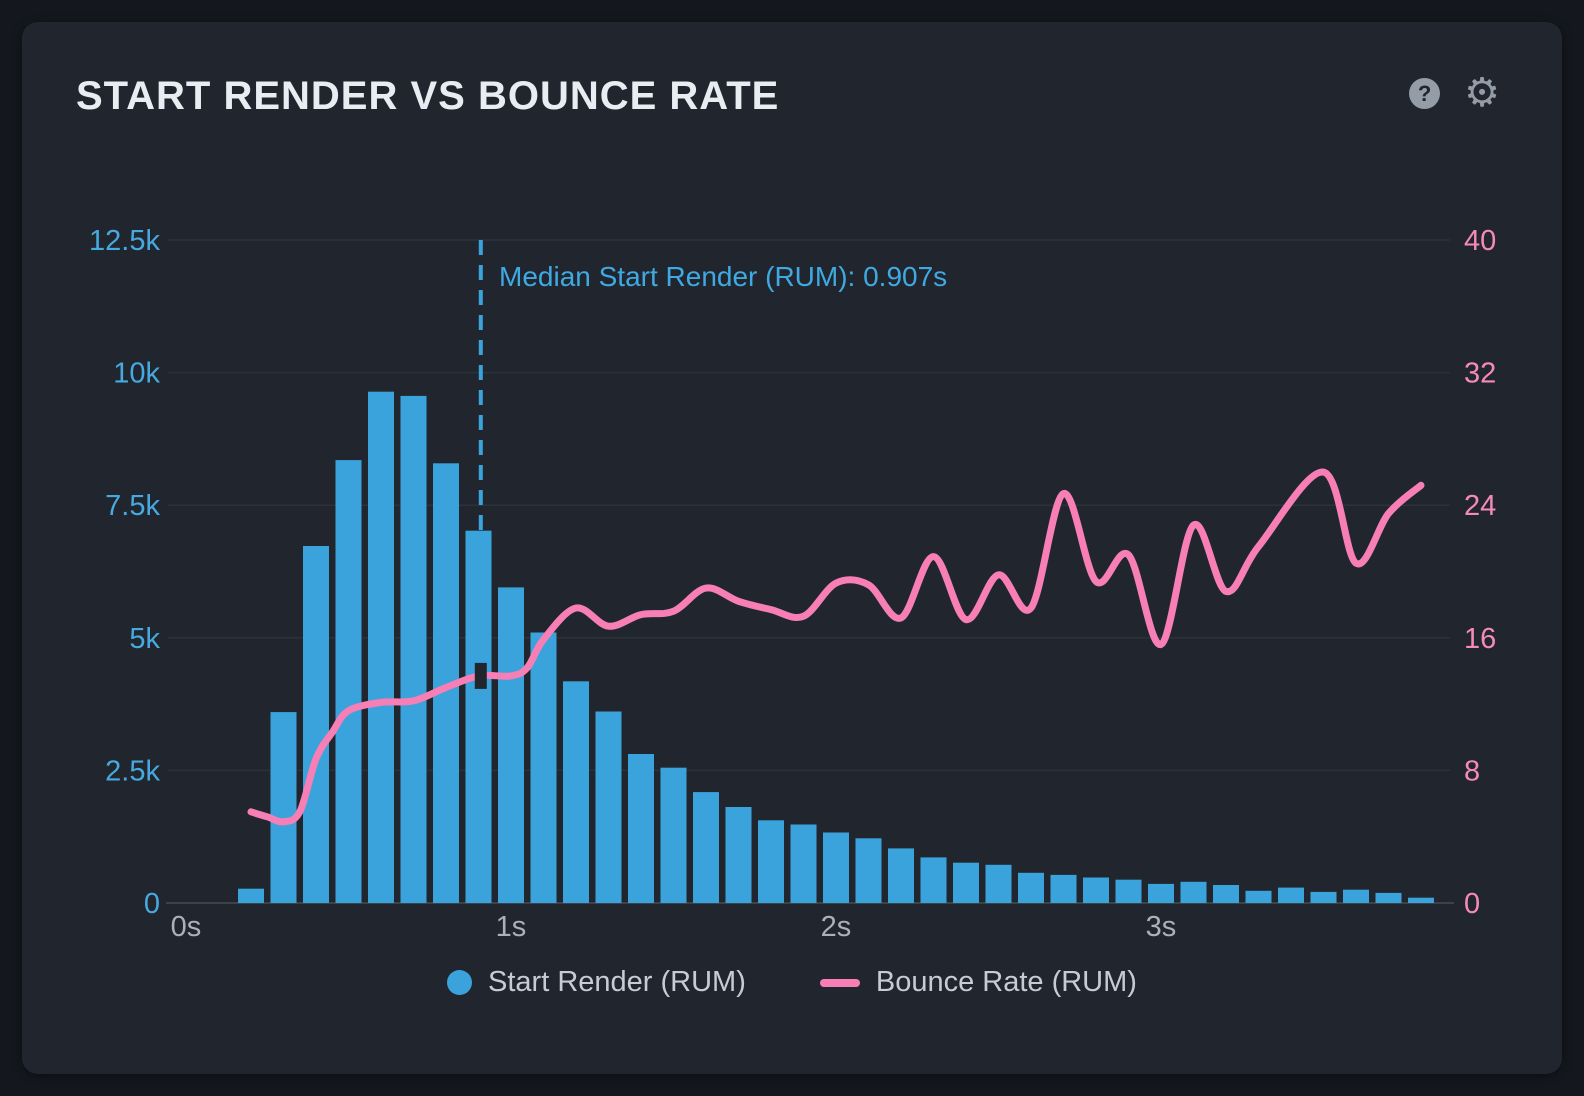 The height and width of the screenshot is (1096, 1584). Describe the element at coordinates (152, 904) in the screenshot. I see `left-tick-label: 0` at that location.